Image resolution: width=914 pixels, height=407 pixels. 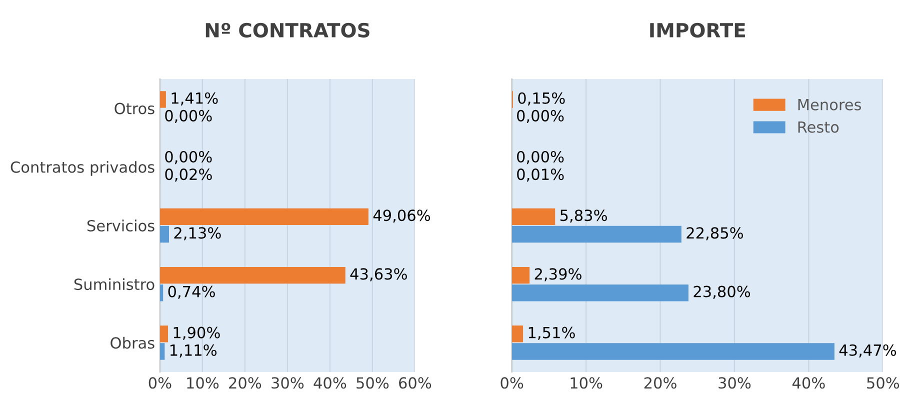 I want to click on data-label: 1,90%, so click(x=197, y=333).